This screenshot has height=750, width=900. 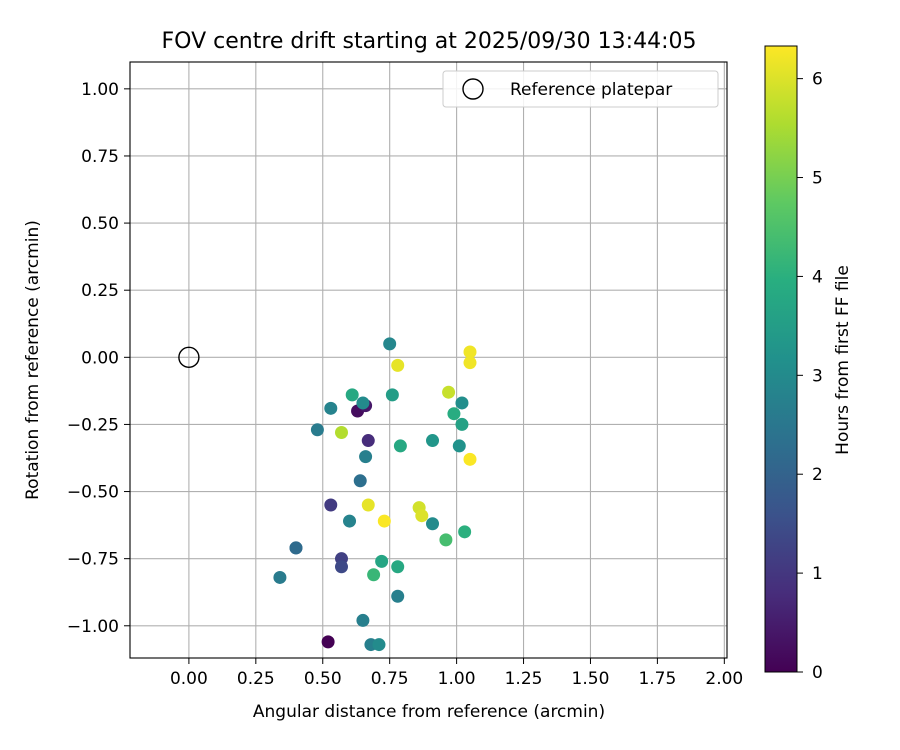 I want to click on colorbar-tick-label: 6, so click(x=817, y=80).